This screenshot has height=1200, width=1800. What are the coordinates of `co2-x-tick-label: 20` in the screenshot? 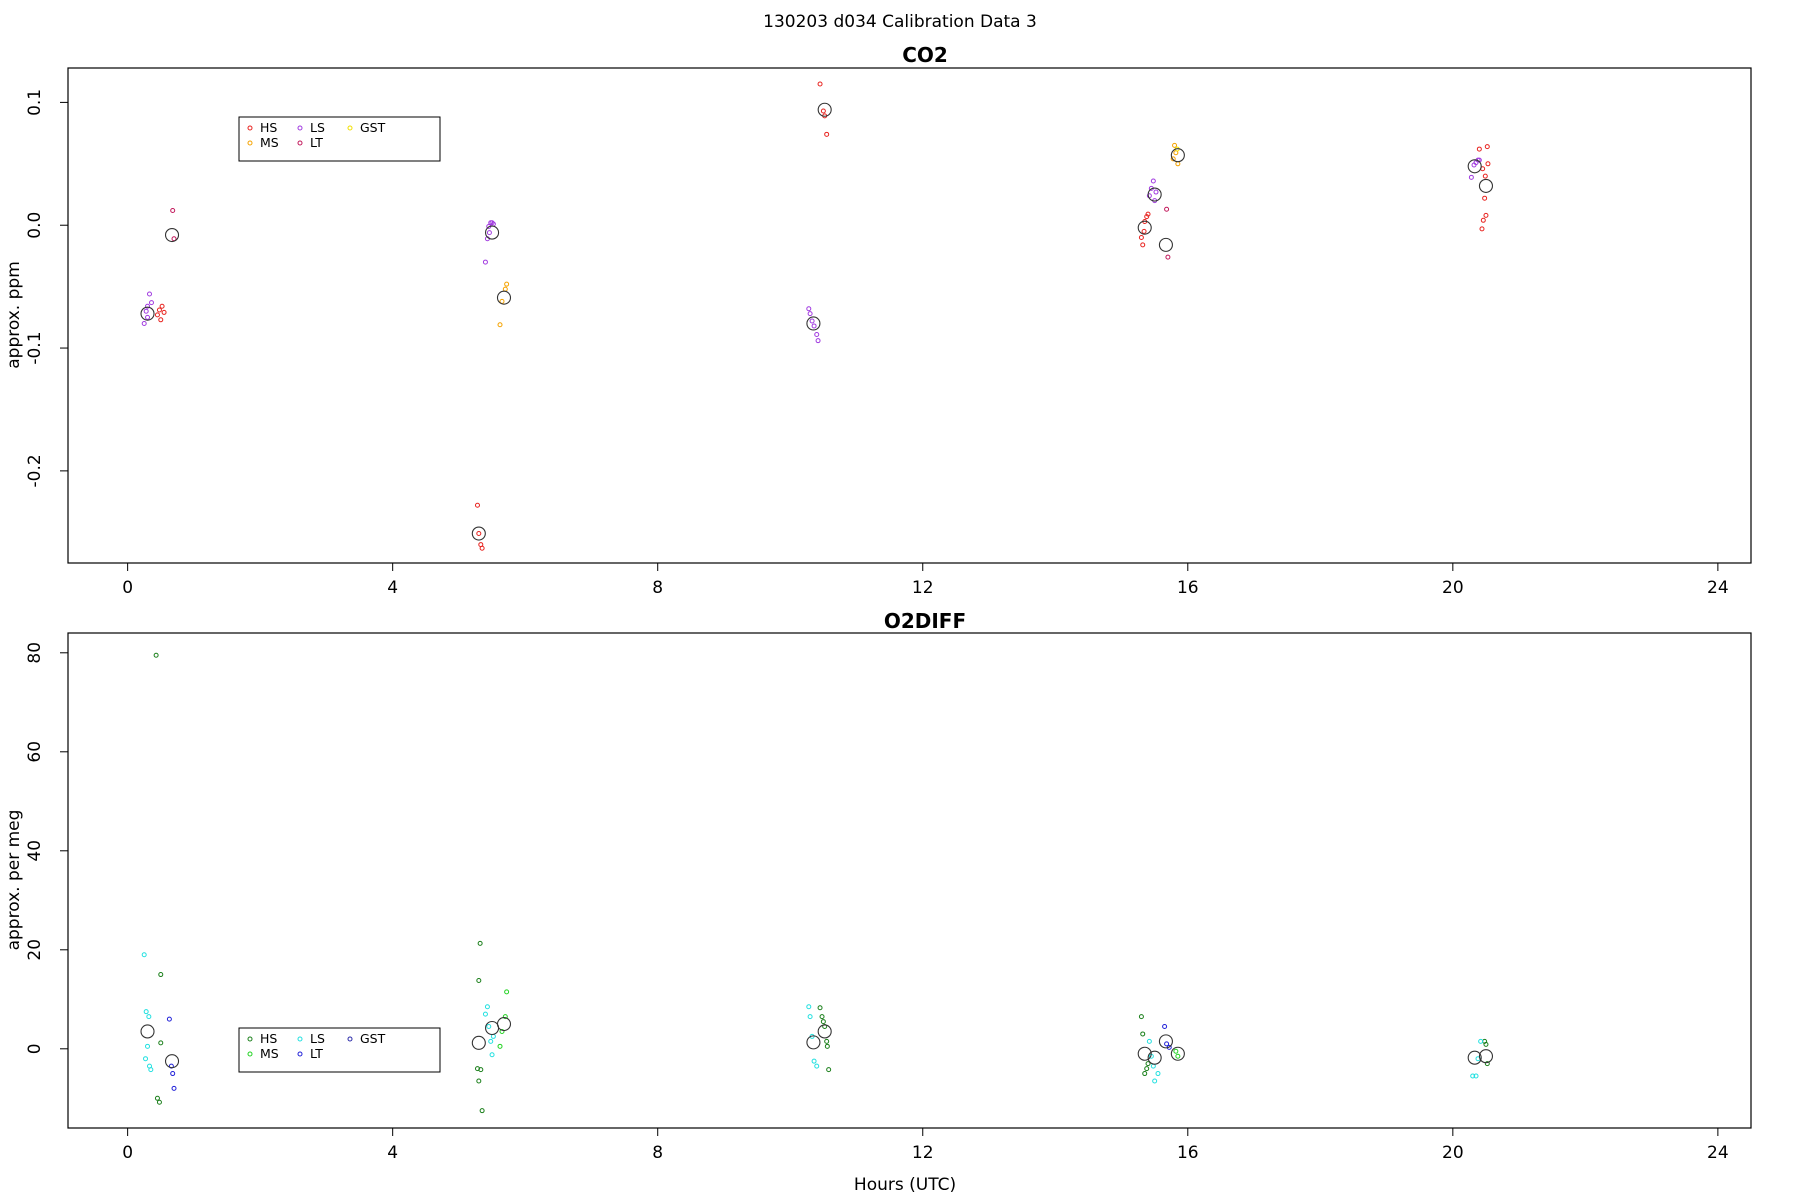 It's located at (1453, 588).